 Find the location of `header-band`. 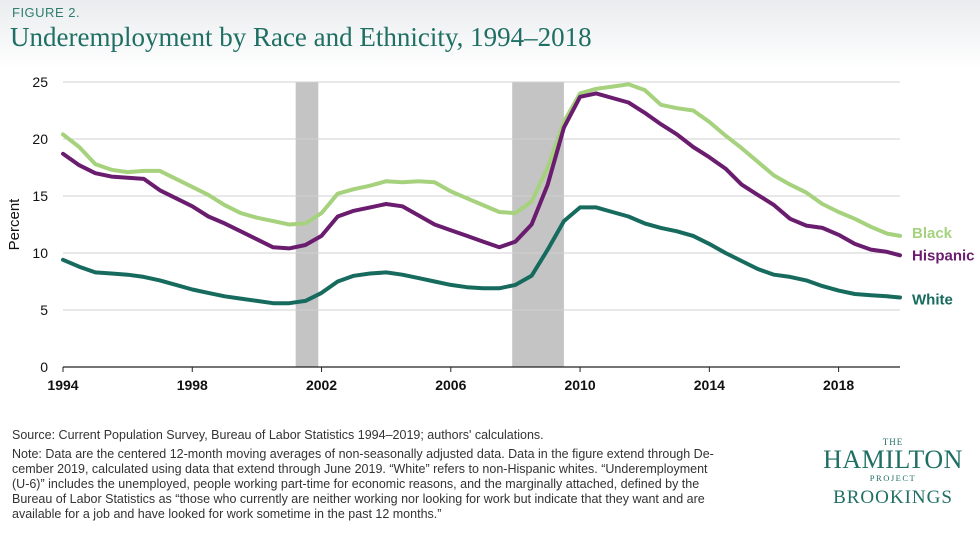

header-band is located at coordinates (490, 35).